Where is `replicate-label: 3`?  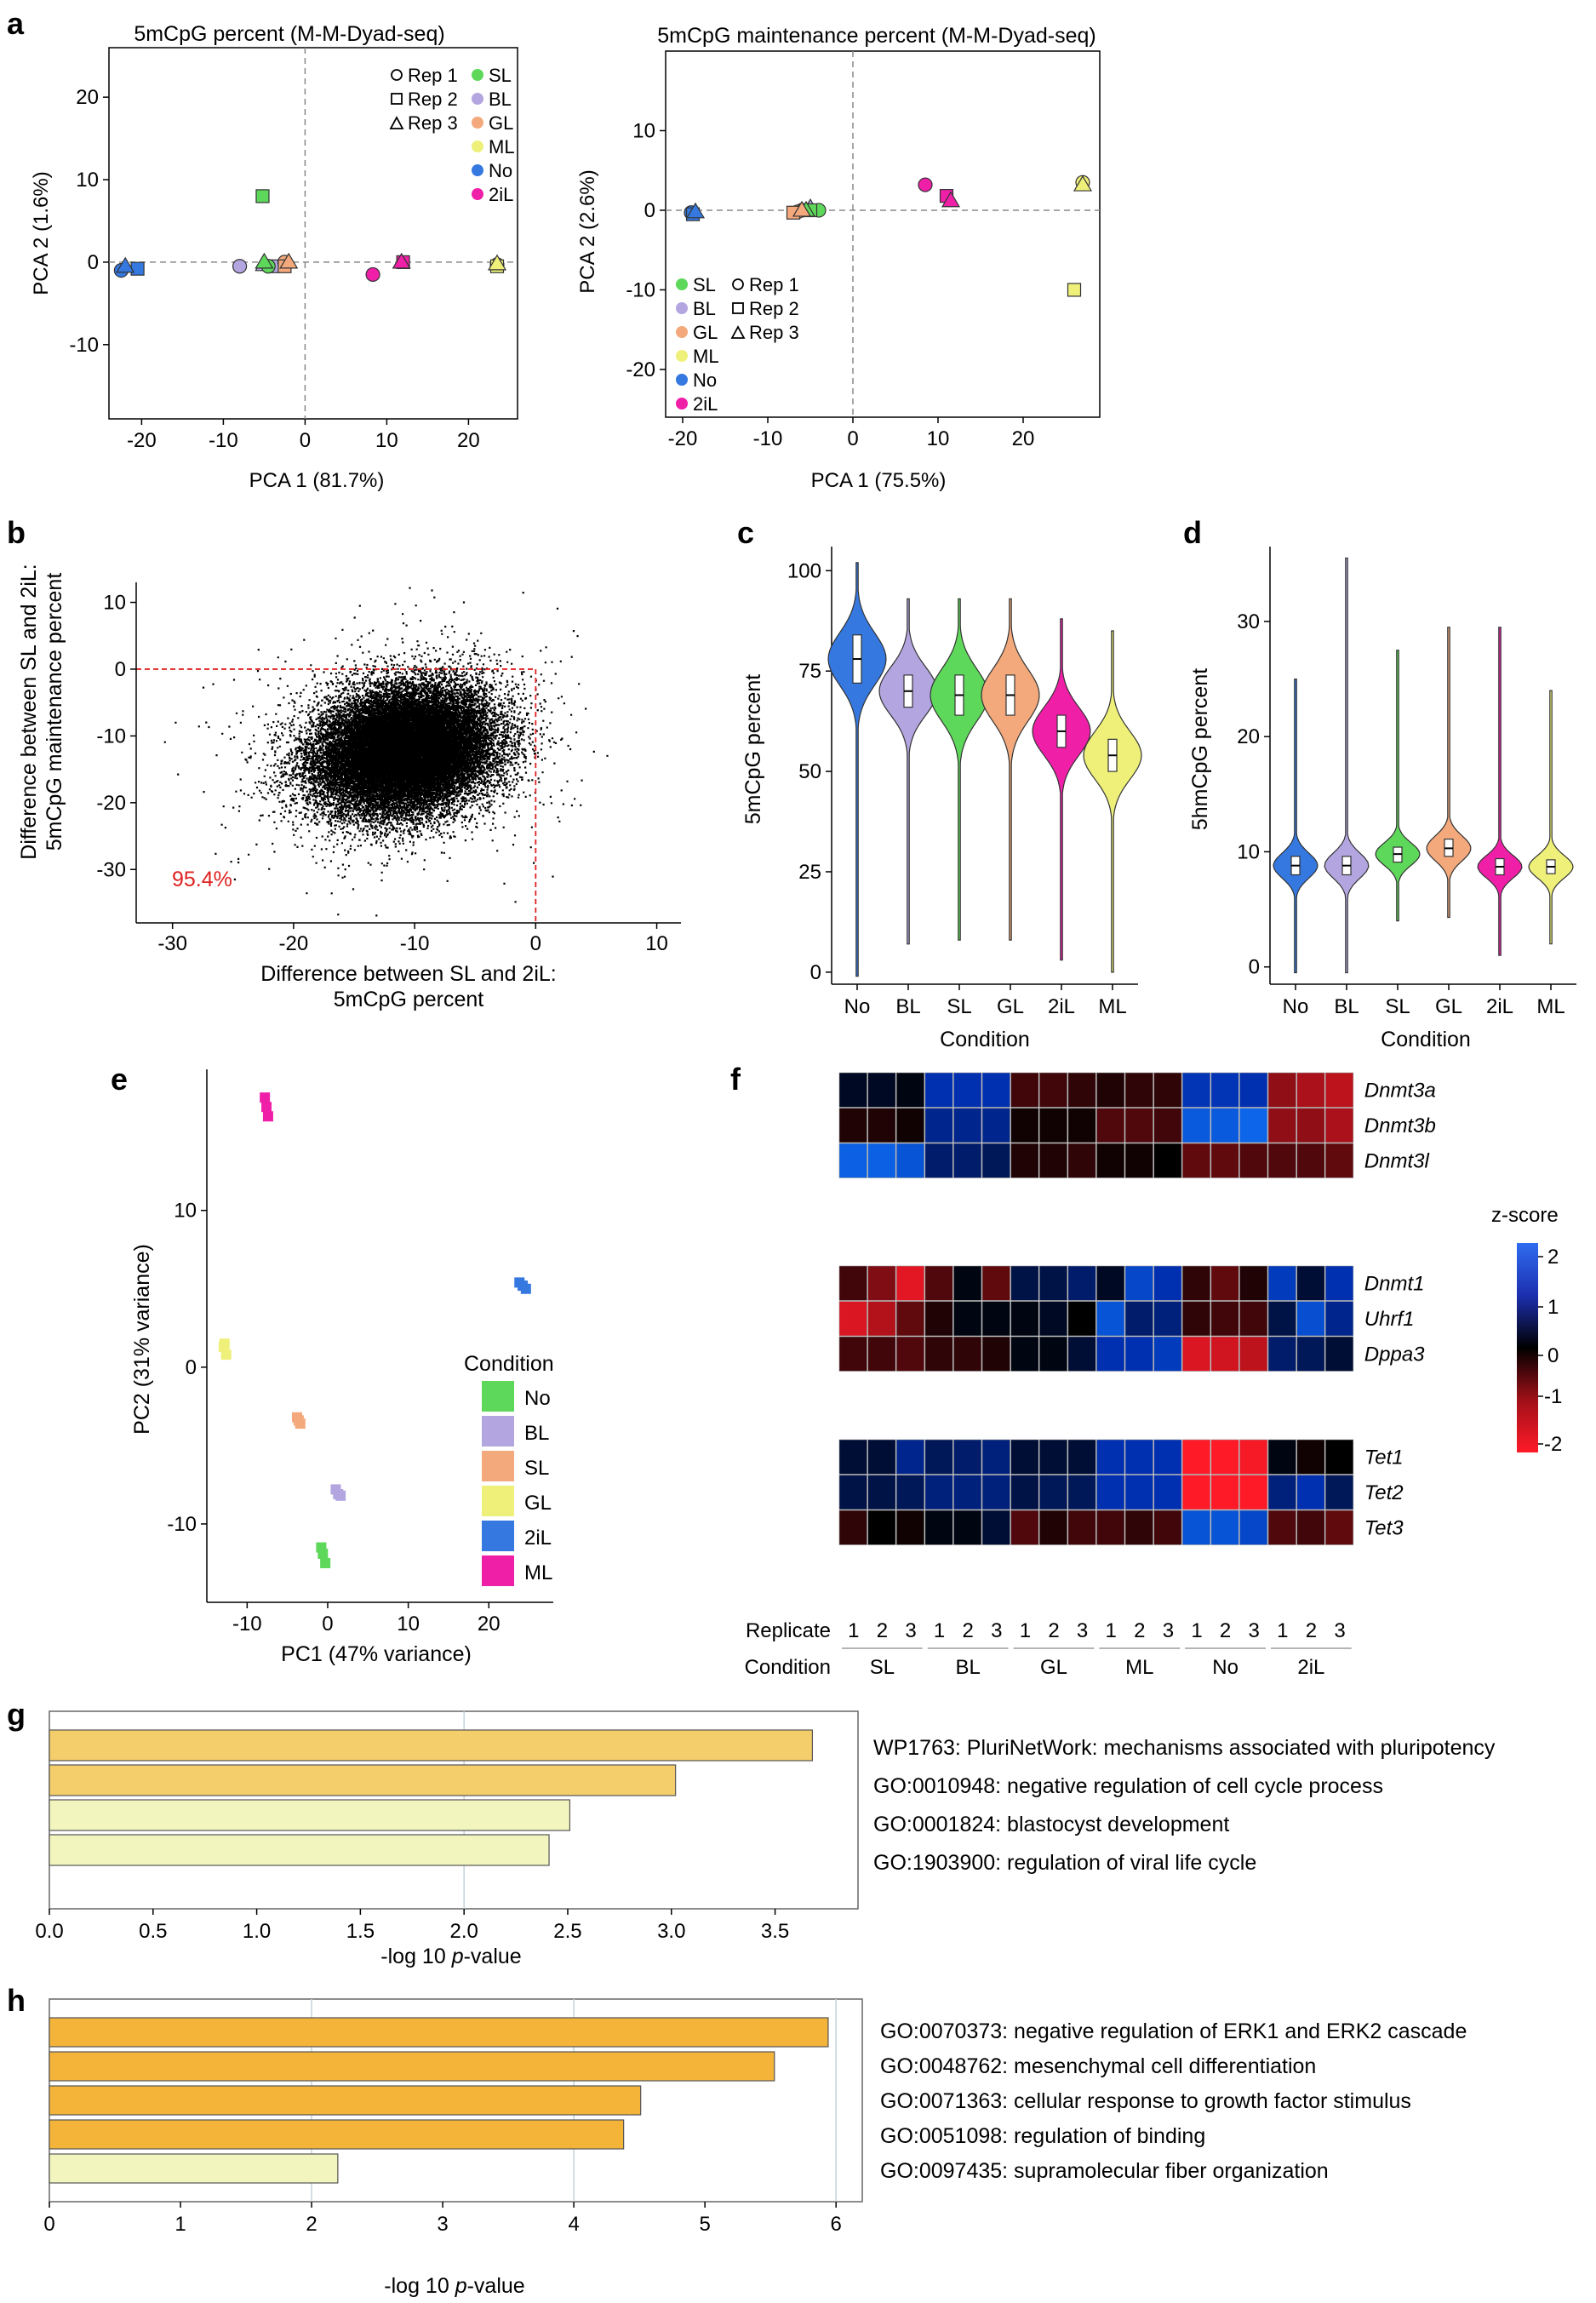 replicate-label: 3 is located at coordinates (910, 1630).